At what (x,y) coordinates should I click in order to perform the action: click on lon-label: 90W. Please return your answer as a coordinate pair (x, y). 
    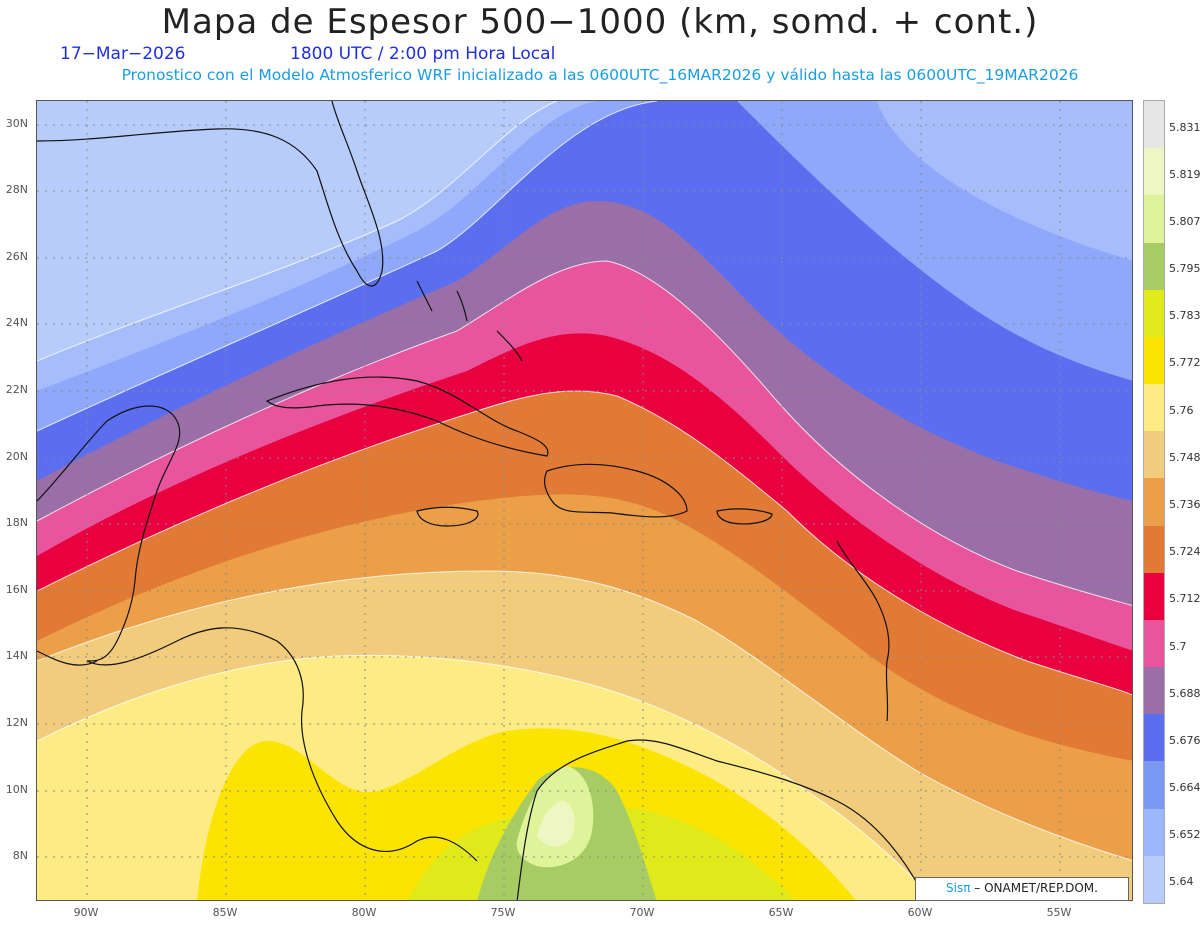
    Looking at the image, I should click on (86, 912).